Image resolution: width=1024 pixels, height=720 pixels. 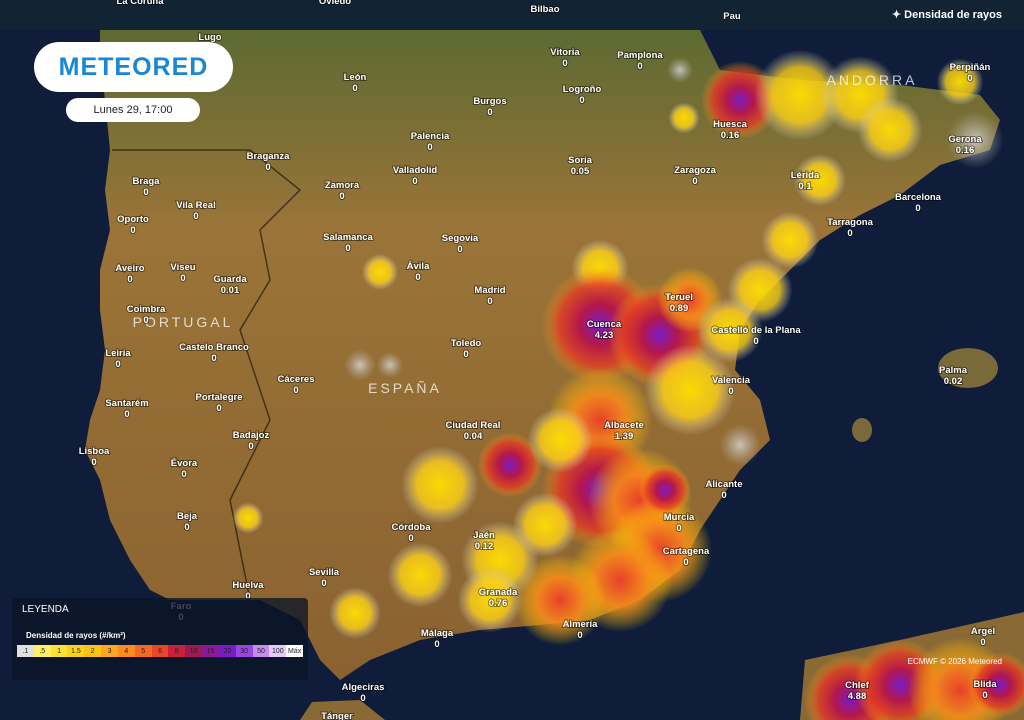 What do you see at coordinates (460, 238) in the screenshot?
I see `city-name: Segovia` at bounding box center [460, 238].